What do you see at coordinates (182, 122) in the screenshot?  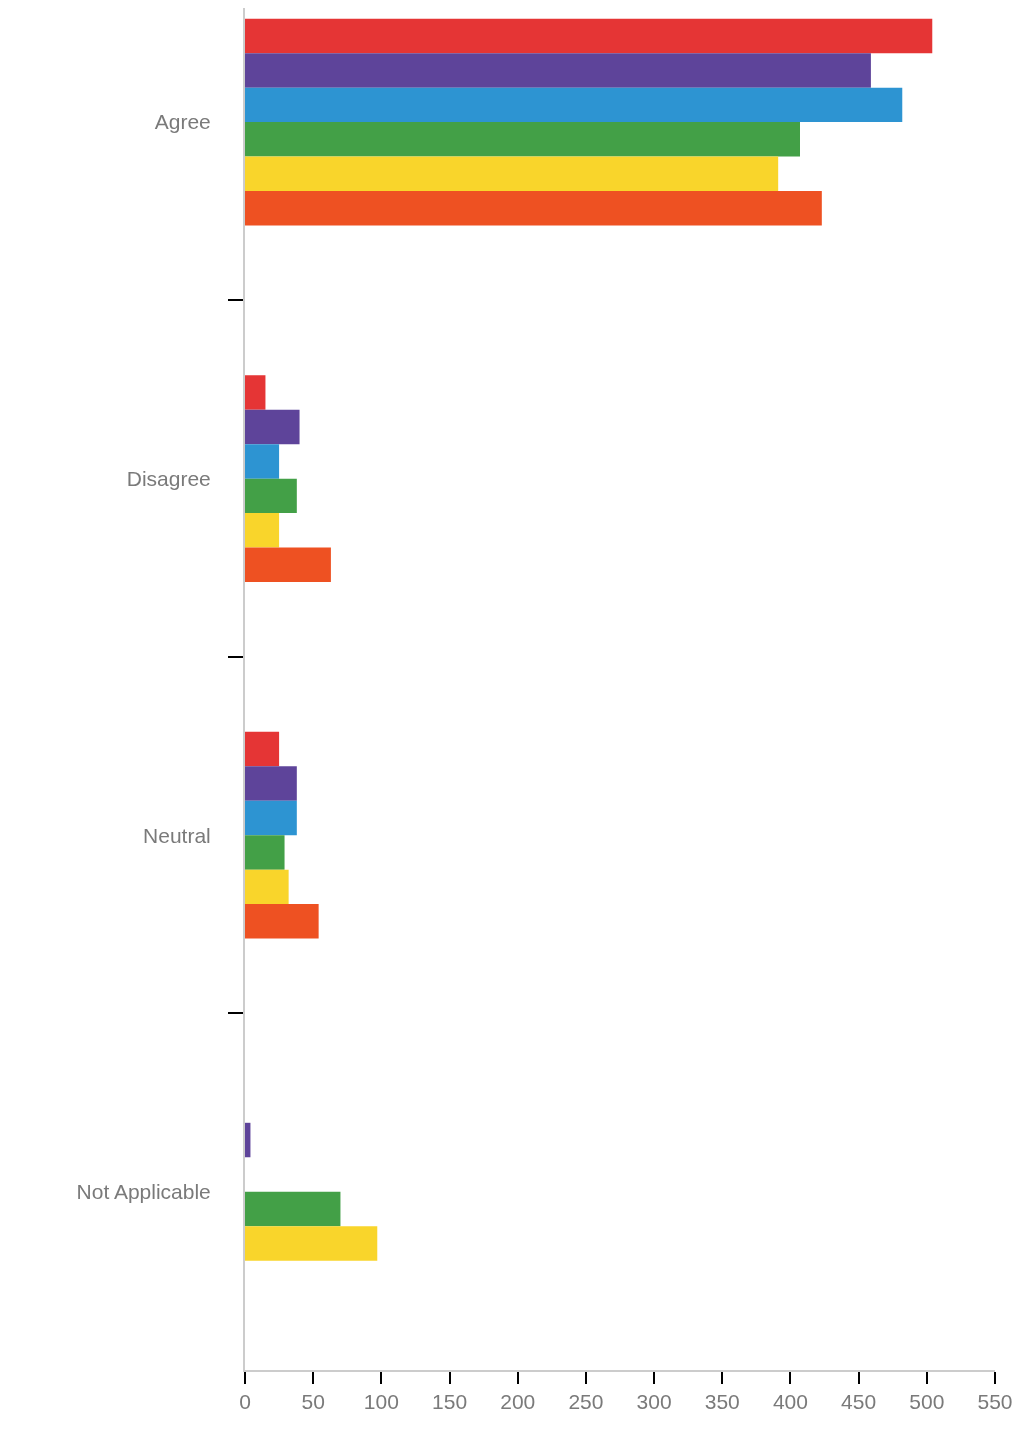 I see `y-tick-label: Agree` at bounding box center [182, 122].